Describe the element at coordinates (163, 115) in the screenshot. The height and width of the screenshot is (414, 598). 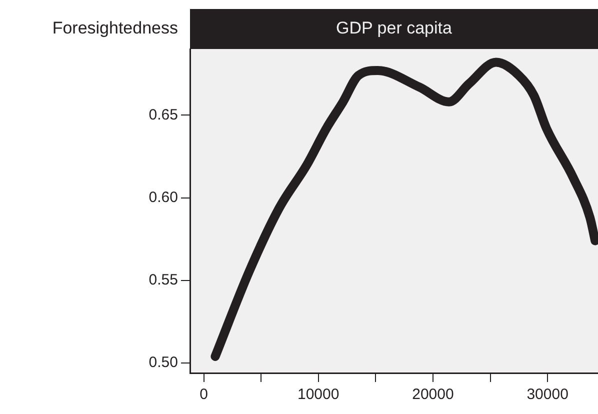
I see `y-tick-label: 0.65` at that location.